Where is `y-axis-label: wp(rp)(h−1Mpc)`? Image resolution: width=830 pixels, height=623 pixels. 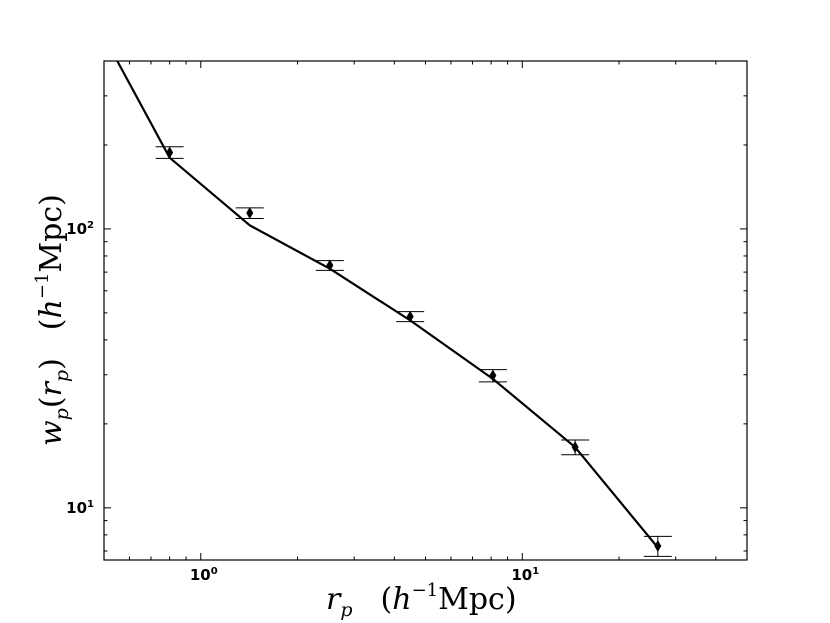
y-axis-label: wp(rp)(h−1Mpc) is located at coordinates (52, 320).